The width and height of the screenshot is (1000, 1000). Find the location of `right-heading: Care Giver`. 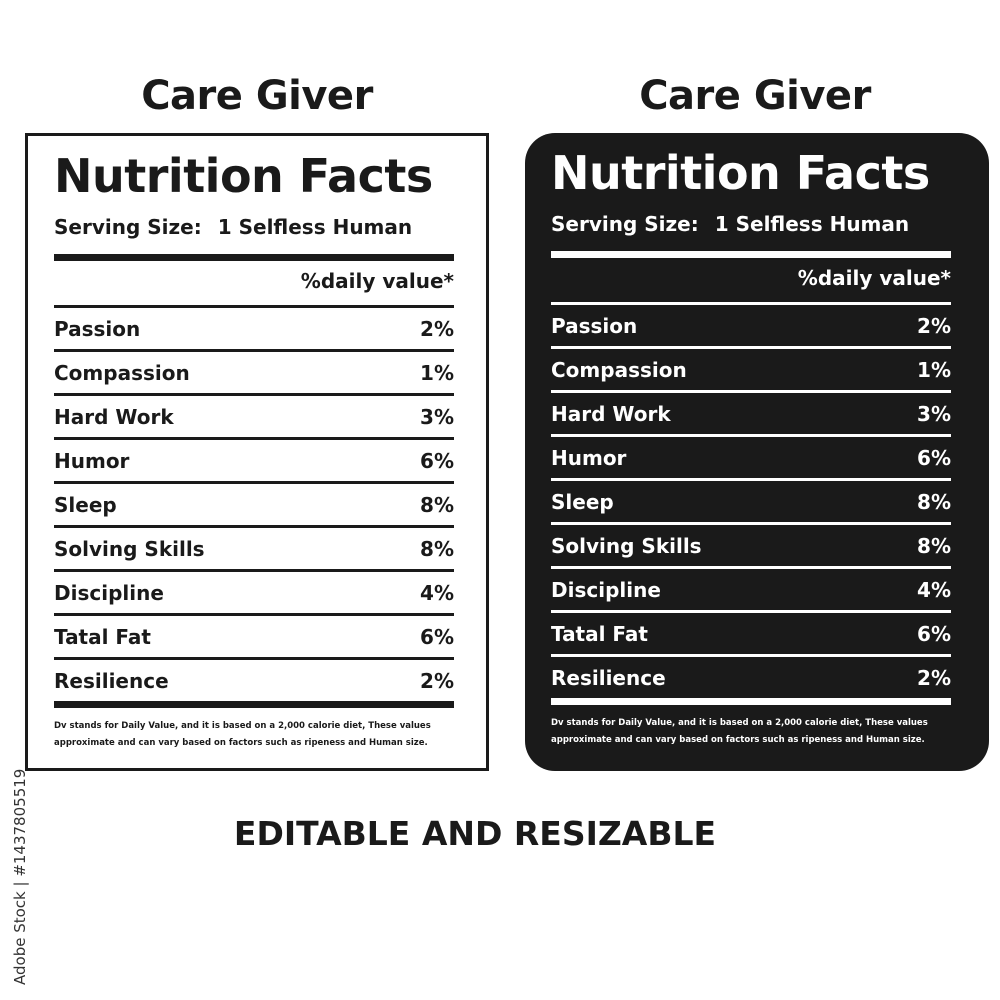

right-heading: Care Giver is located at coordinates (755, 96).